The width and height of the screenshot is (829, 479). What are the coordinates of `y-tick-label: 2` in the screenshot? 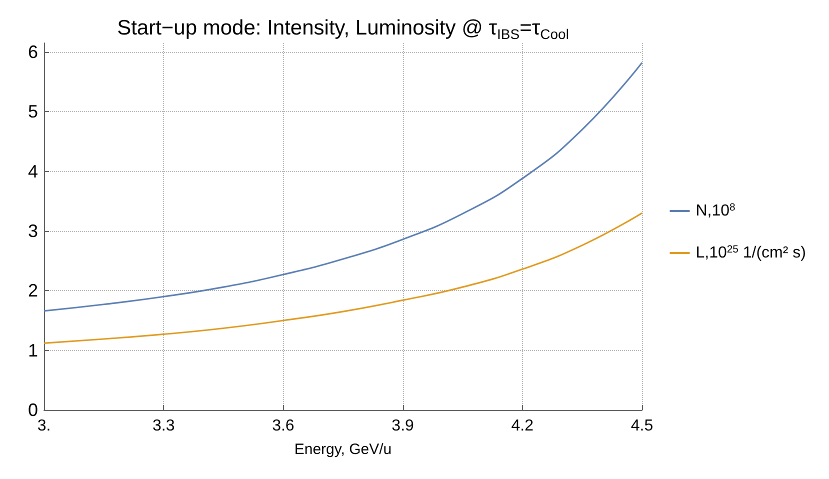 It's located at (33, 290).